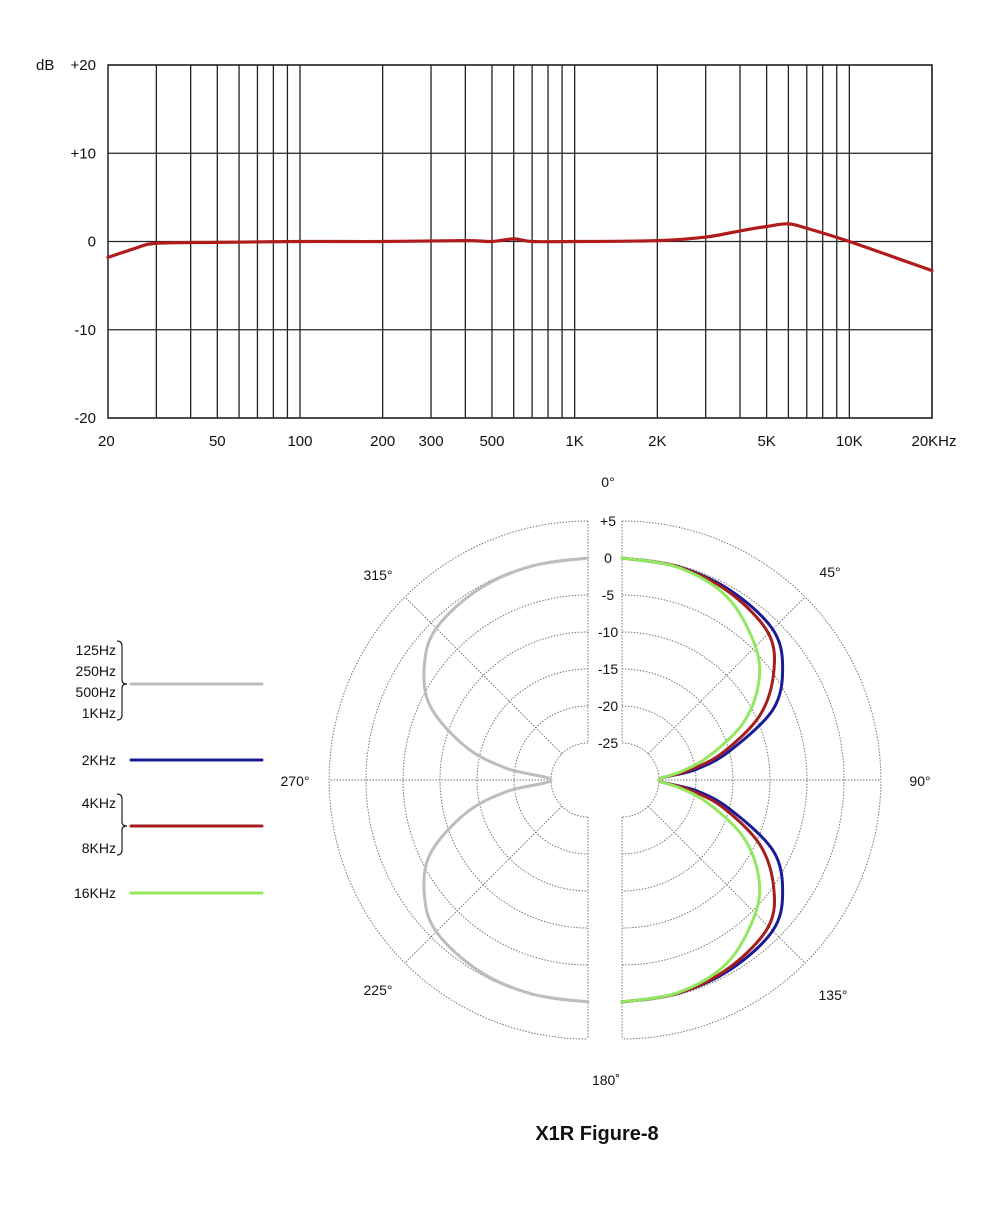  Describe the element at coordinates (574, 441) in the screenshot. I see `x-tick-label: 1K` at that location.